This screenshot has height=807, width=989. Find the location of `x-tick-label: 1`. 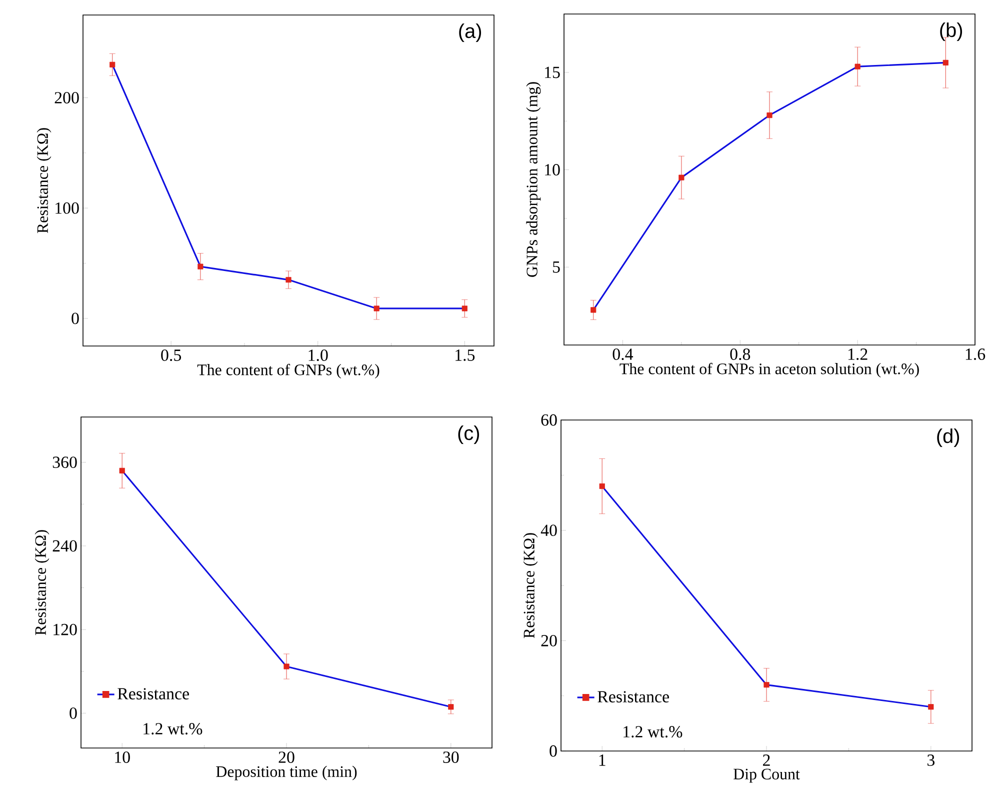

x-tick-label: 1 is located at coordinates (602, 760).